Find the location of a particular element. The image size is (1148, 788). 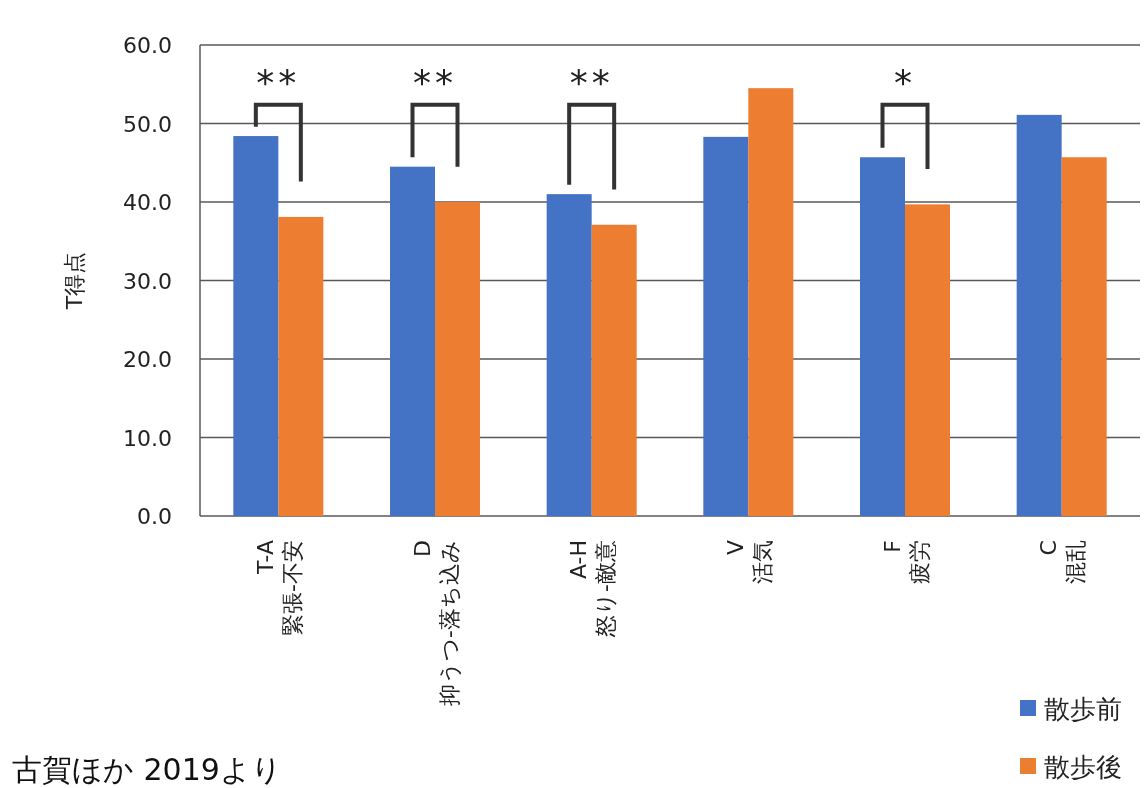

x-tick-label: V 活気 is located at coordinates (748, 562).